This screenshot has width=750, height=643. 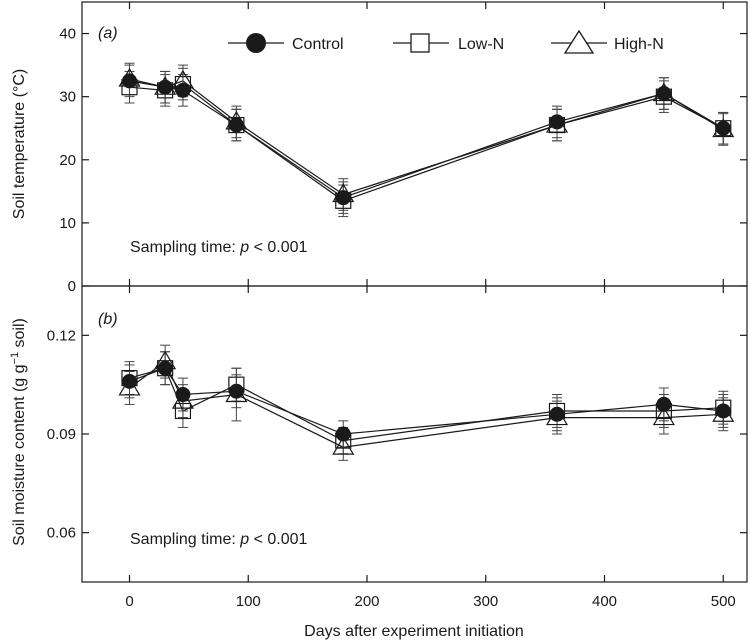 I want to click on x-tick-label: 300, so click(x=485, y=601).